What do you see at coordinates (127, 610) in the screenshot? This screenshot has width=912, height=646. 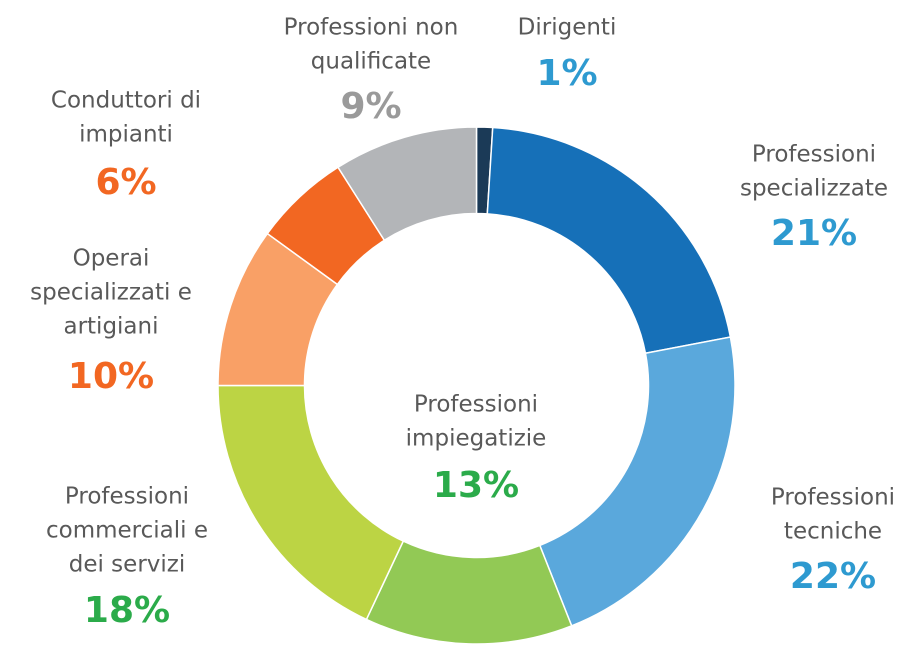 I see `value-label: 18%` at bounding box center [127, 610].